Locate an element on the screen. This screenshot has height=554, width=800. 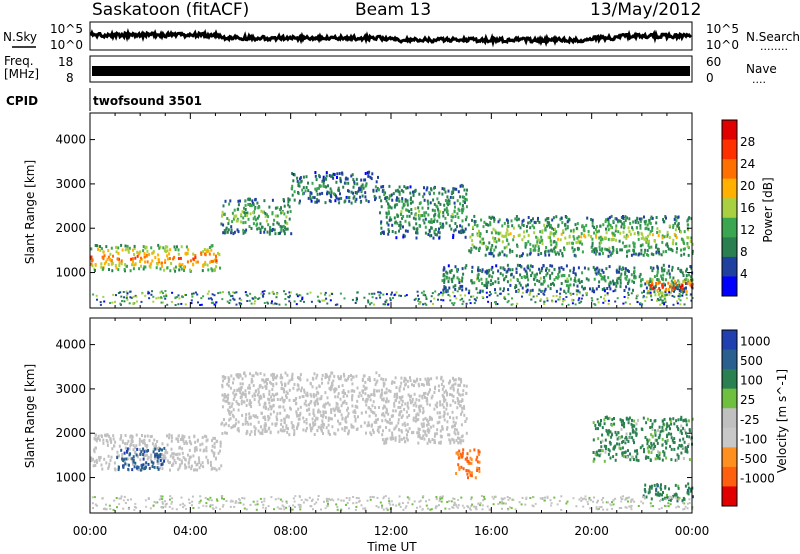
freq-label: Freq. is located at coordinates (19, 61).